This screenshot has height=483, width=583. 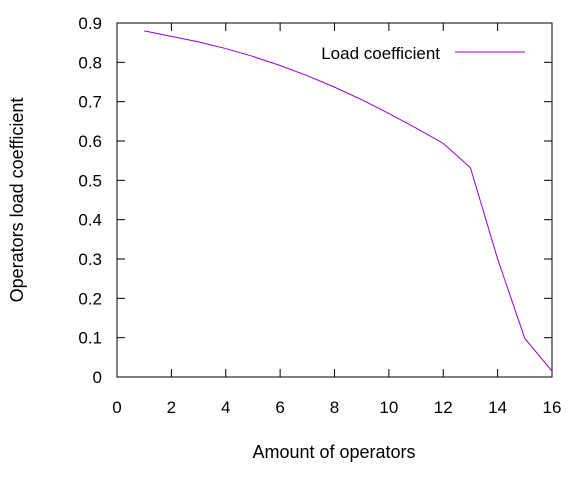 What do you see at coordinates (17, 200) in the screenshot?
I see `y-axis-title: Operators load coefficient` at bounding box center [17, 200].